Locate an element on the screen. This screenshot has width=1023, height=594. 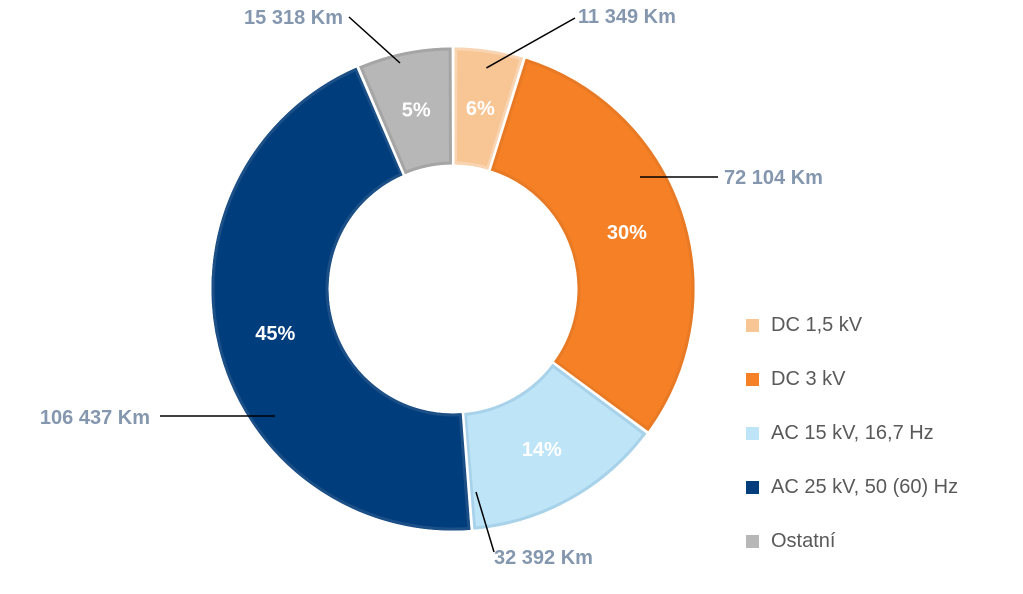
value-label: 11 349 Km is located at coordinates (627, 17).